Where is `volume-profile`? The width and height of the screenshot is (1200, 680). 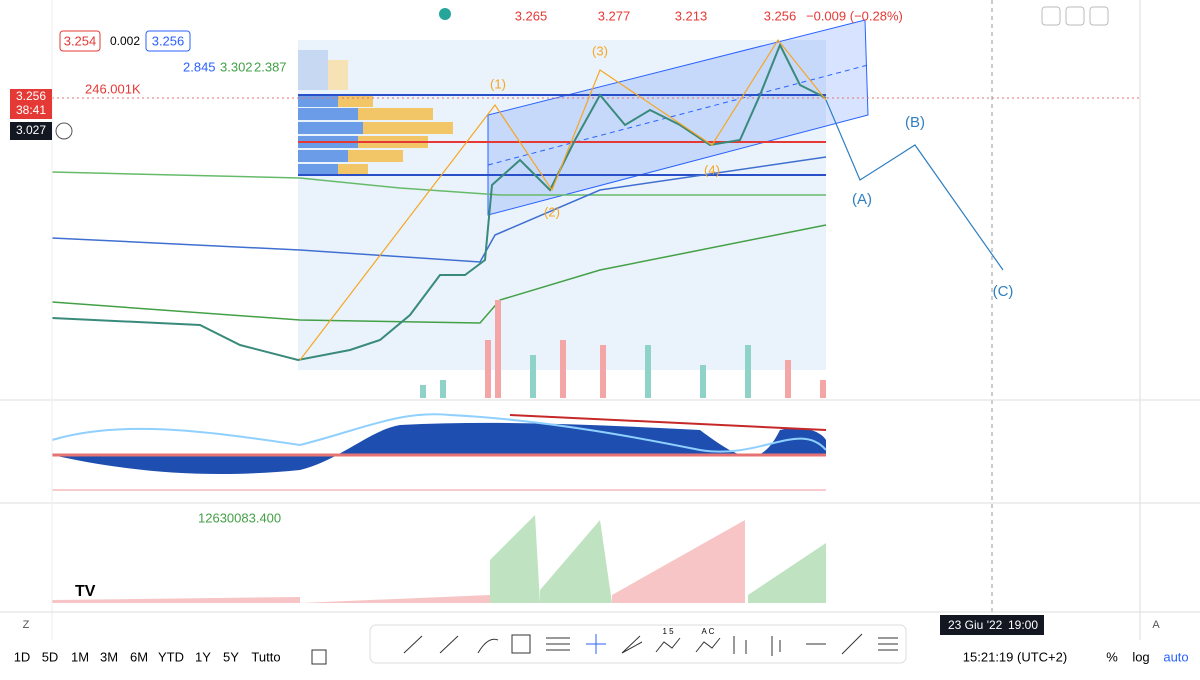
volume-profile is located at coordinates (375, 112).